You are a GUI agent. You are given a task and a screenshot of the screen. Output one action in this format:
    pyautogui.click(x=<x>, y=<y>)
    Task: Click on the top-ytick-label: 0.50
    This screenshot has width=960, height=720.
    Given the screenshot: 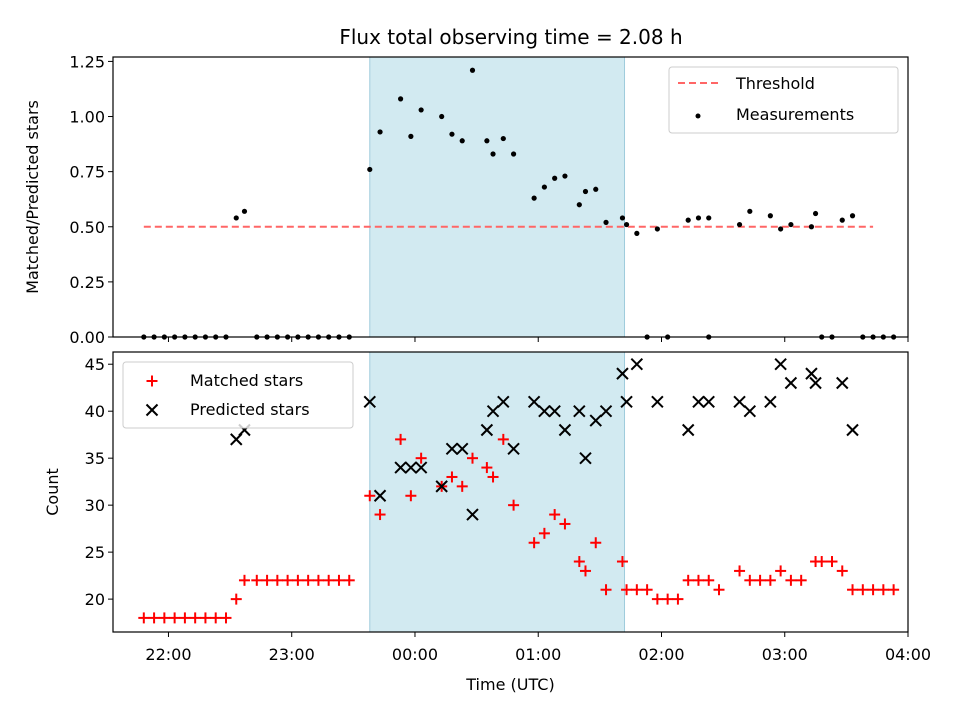 What is the action you would take?
    pyautogui.click(x=87, y=227)
    